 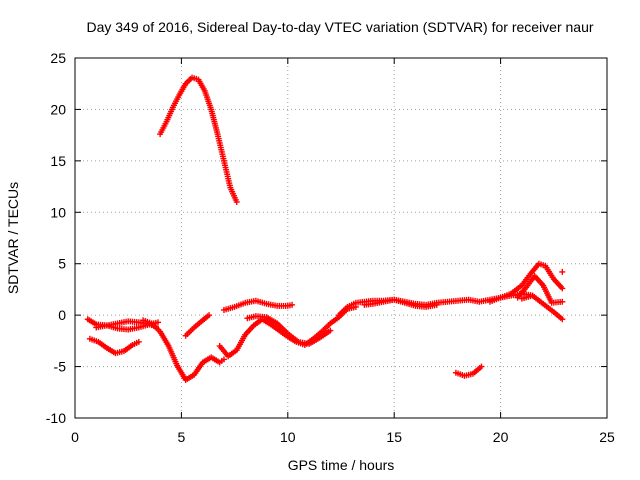 I want to click on y-tick-label: -10, so click(x=56, y=418).